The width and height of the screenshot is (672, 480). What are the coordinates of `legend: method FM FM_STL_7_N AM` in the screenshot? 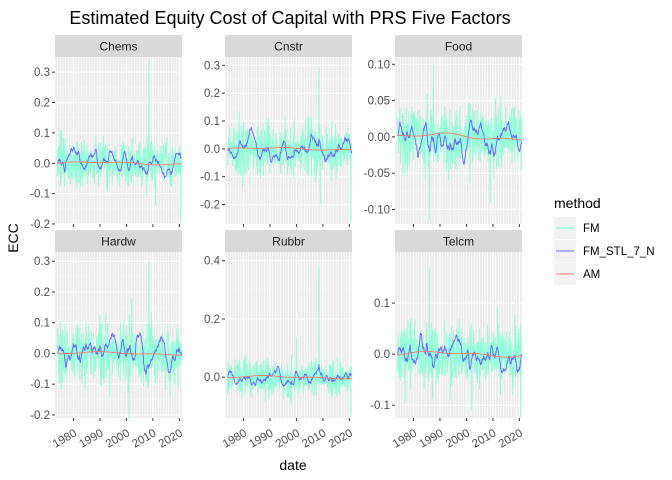 It's located at (604, 240).